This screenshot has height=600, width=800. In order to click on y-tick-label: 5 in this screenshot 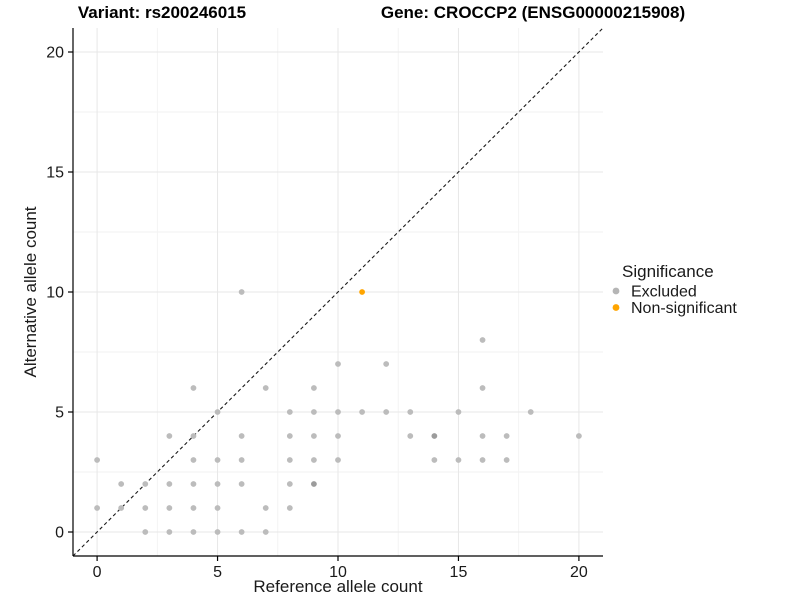, I will do `click(59, 413)`.